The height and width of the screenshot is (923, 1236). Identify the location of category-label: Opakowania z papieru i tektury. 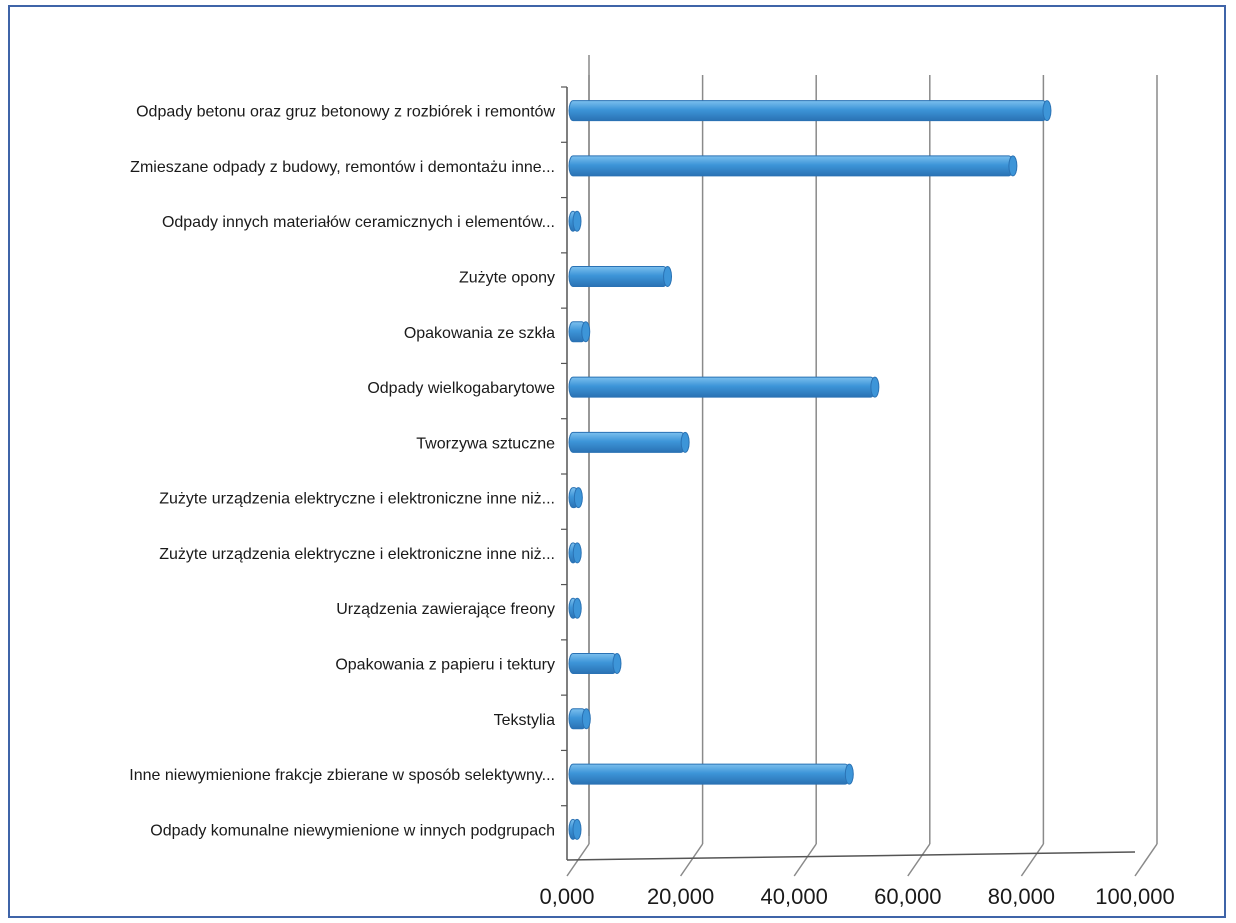
(445, 665).